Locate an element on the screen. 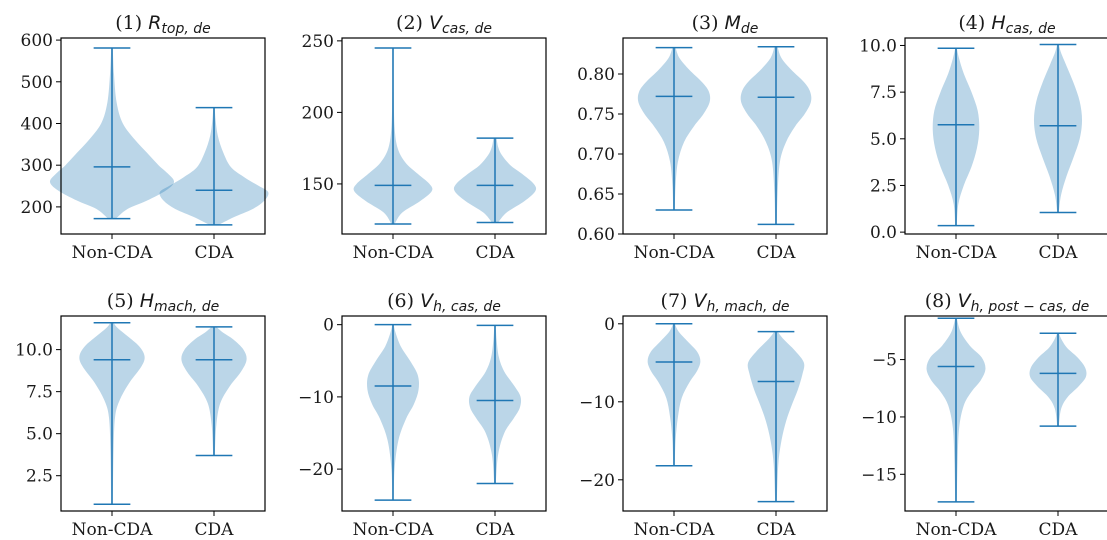 The image size is (1107, 540). panel-title-prefix: (4) is located at coordinates (974, 23).